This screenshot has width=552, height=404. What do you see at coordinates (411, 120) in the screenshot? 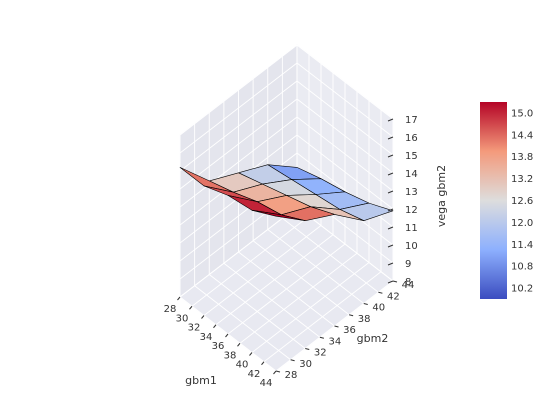
I see `z-tick-label: 17` at bounding box center [411, 120].